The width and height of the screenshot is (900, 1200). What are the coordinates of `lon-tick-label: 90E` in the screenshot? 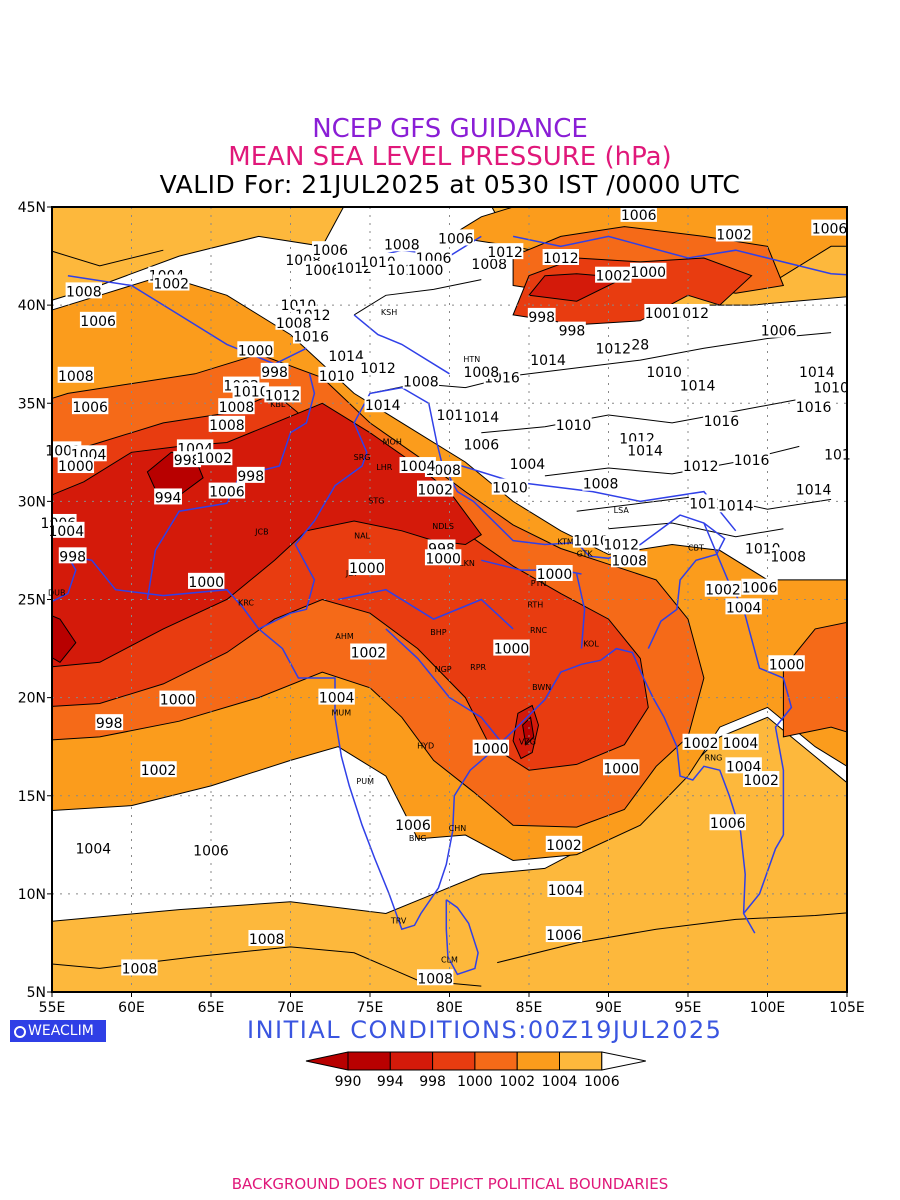 It's located at (608, 1008).